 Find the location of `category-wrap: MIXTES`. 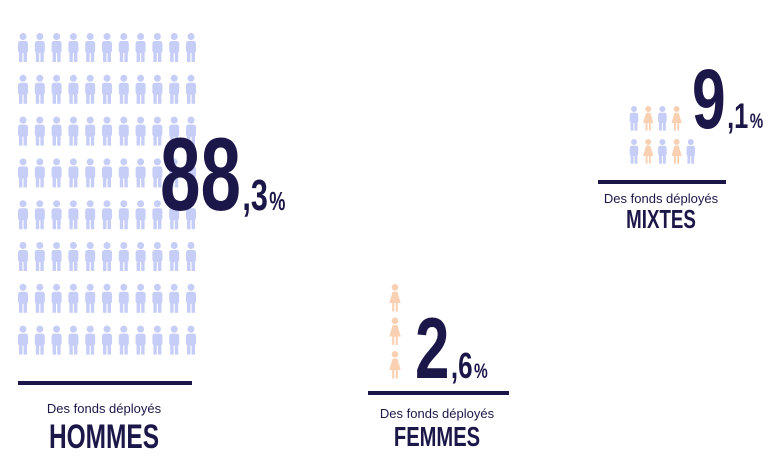

category-wrap: MIXTES is located at coordinates (661, 219).